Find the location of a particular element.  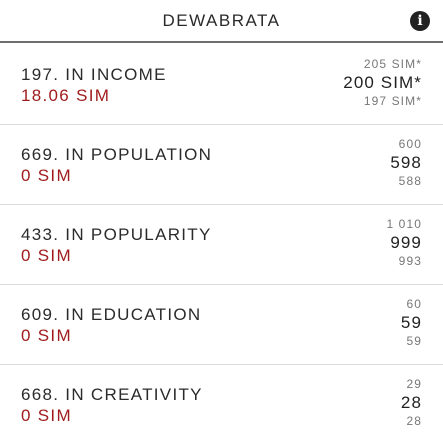

neighbor-above-value: 600 is located at coordinates (410, 144).